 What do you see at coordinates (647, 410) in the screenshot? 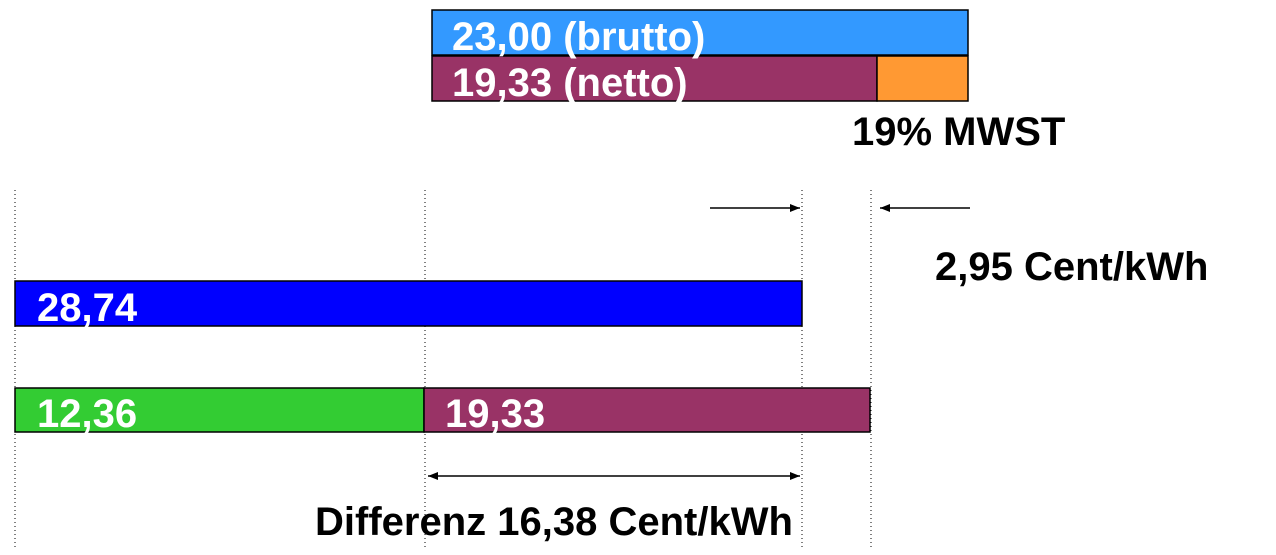
I see `lower-right-bar` at bounding box center [647, 410].